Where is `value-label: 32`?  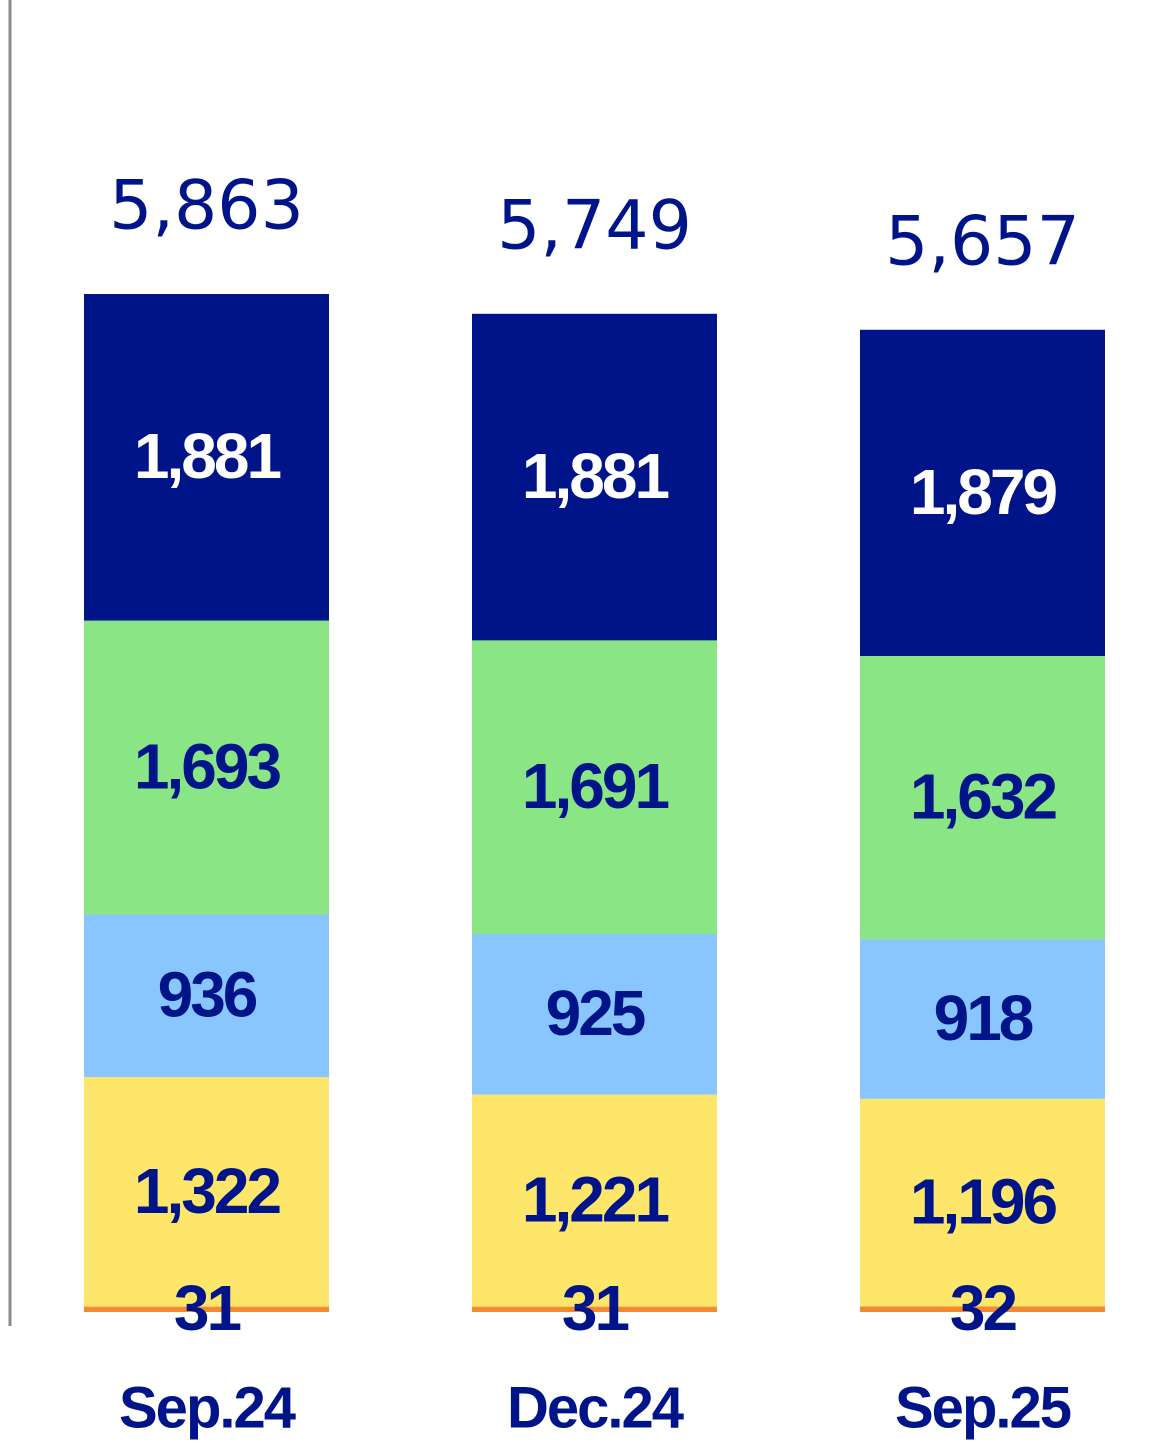 value-label: 32 is located at coordinates (983, 1308).